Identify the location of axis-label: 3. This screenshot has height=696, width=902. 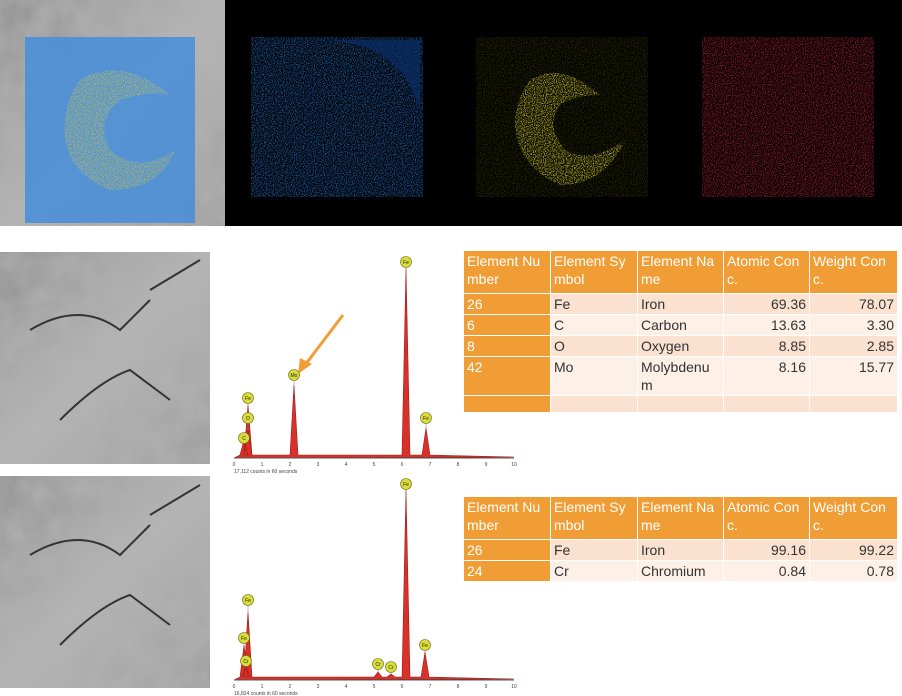
(318, 465).